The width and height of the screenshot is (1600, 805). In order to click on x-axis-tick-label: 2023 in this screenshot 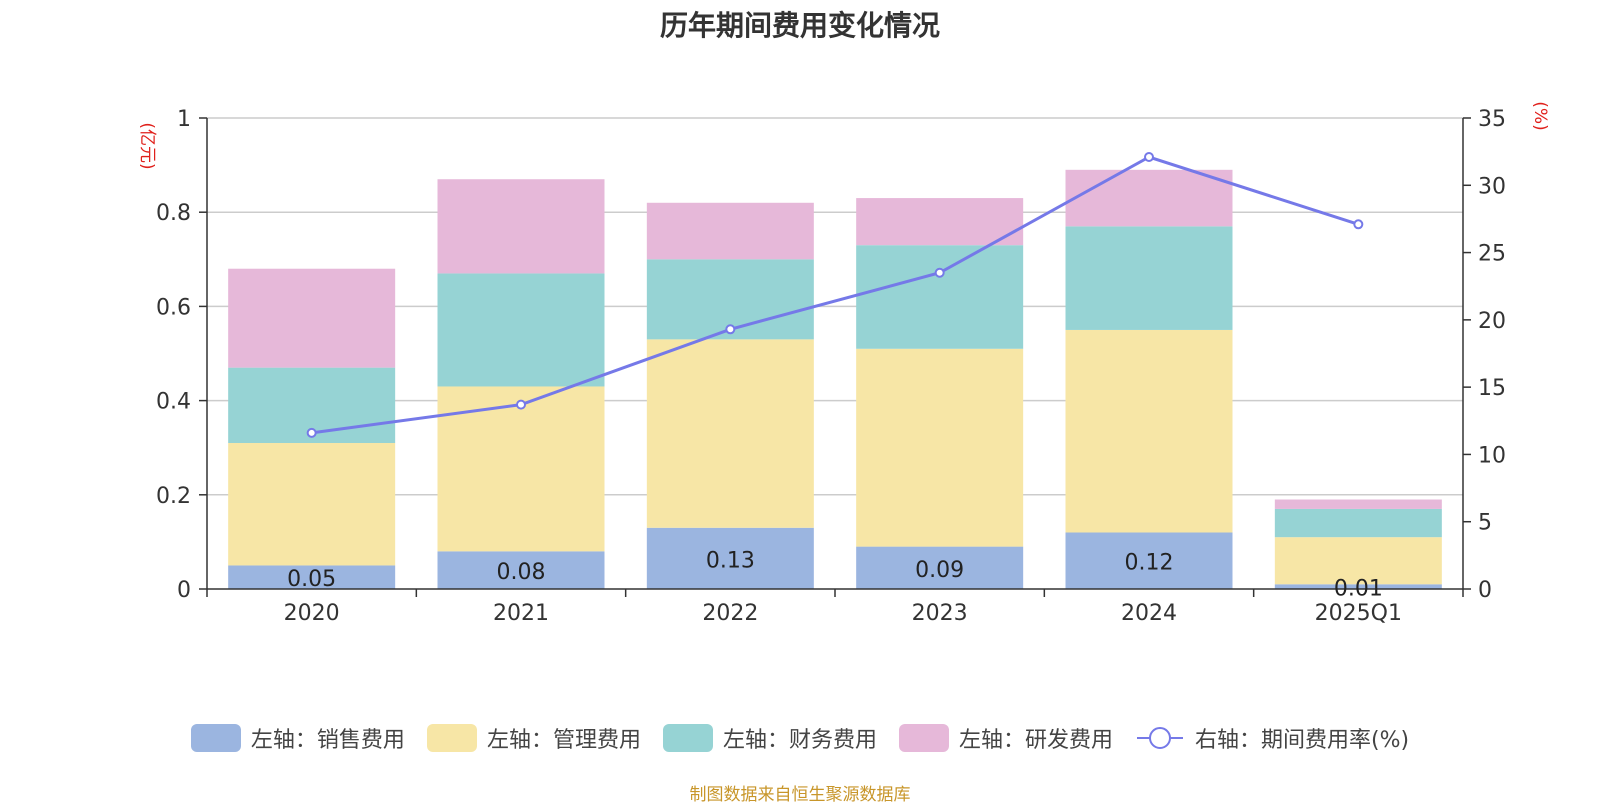, I will do `click(940, 613)`.